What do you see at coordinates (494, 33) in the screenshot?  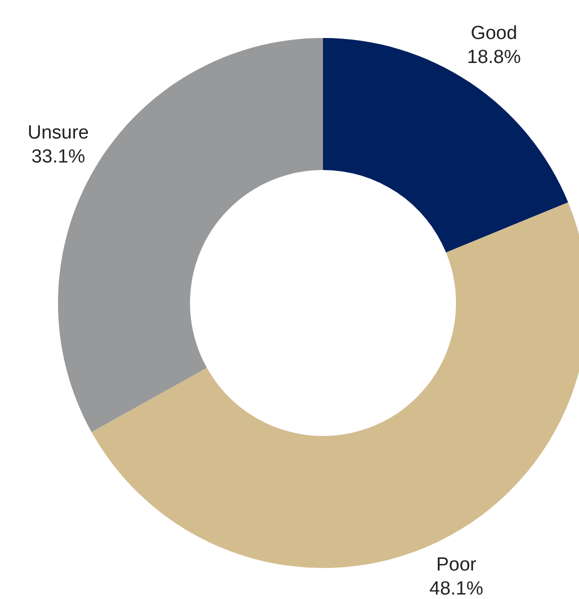 I see `slice-label: Good` at bounding box center [494, 33].